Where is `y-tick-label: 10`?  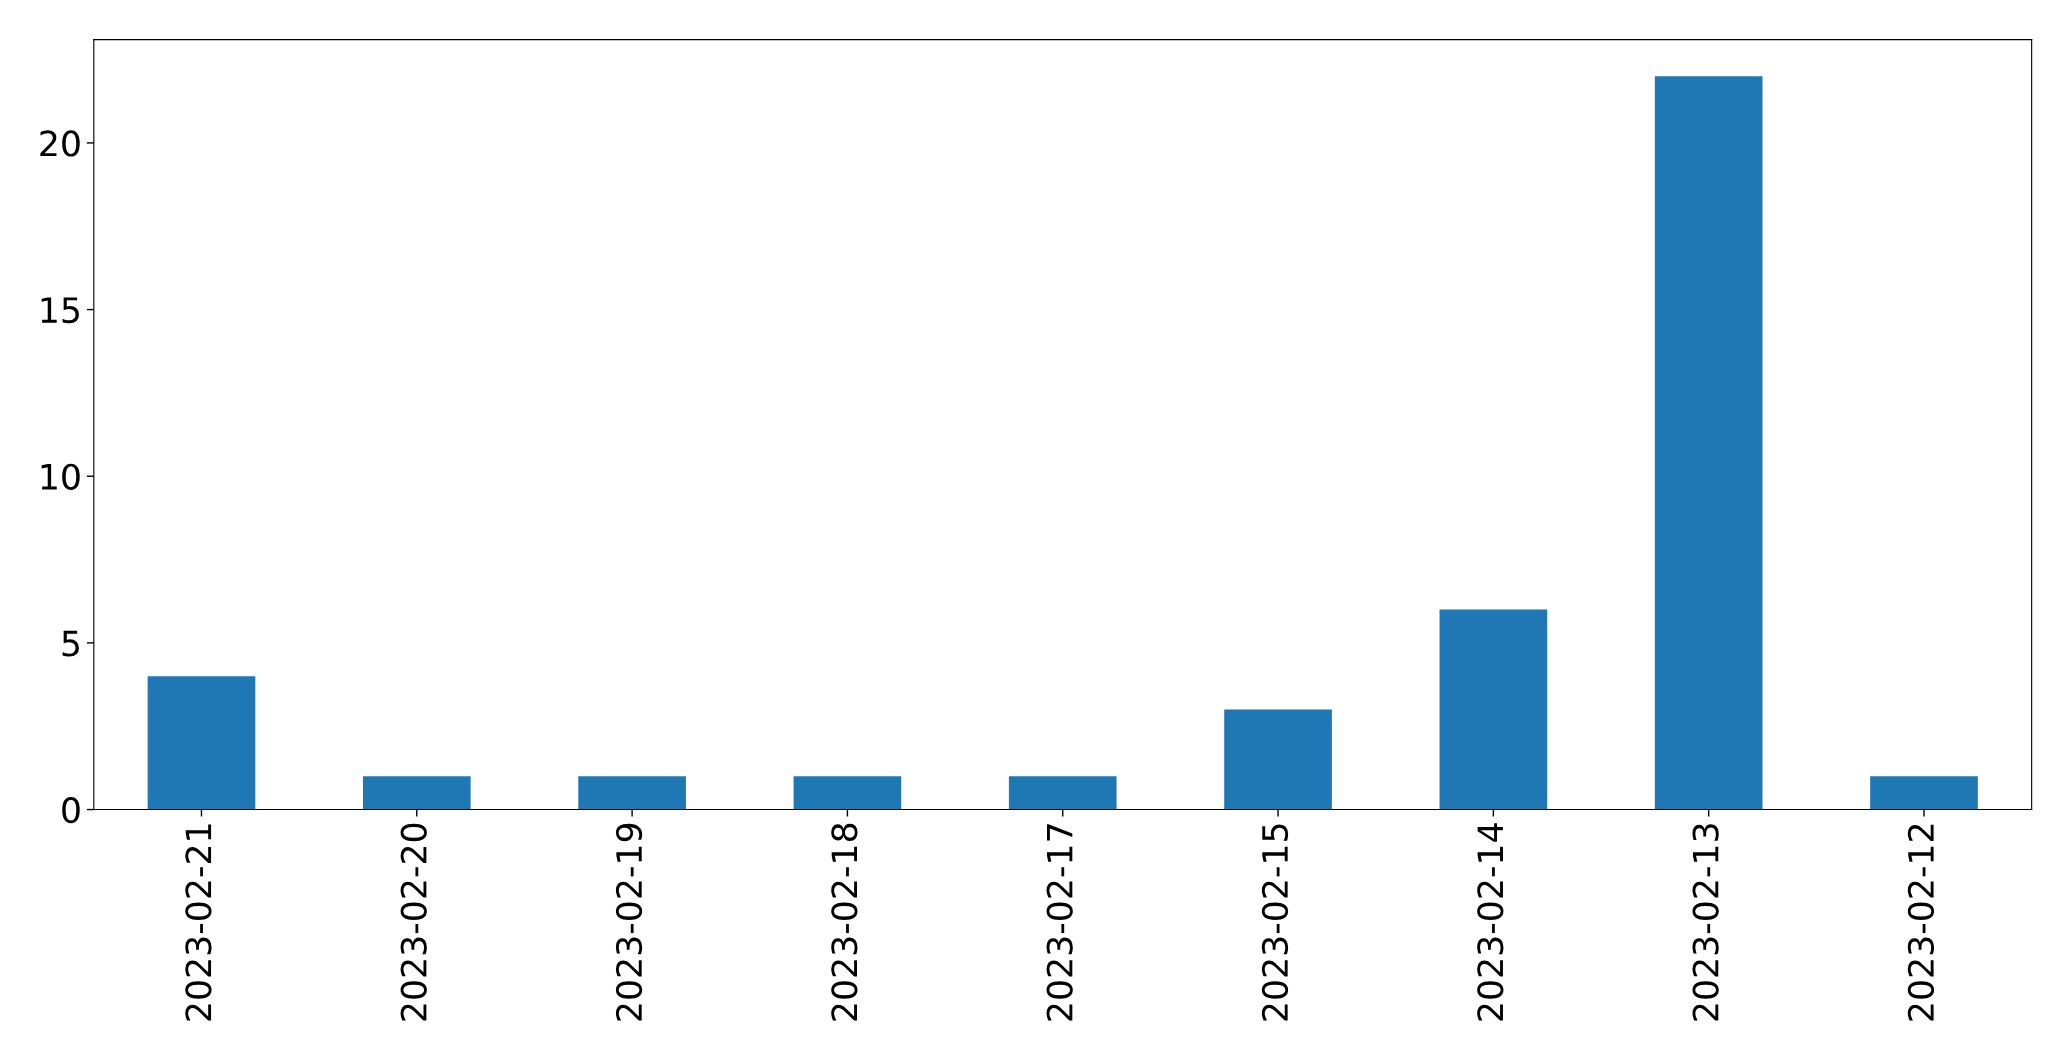
y-tick-label: 10 is located at coordinates (60, 476).